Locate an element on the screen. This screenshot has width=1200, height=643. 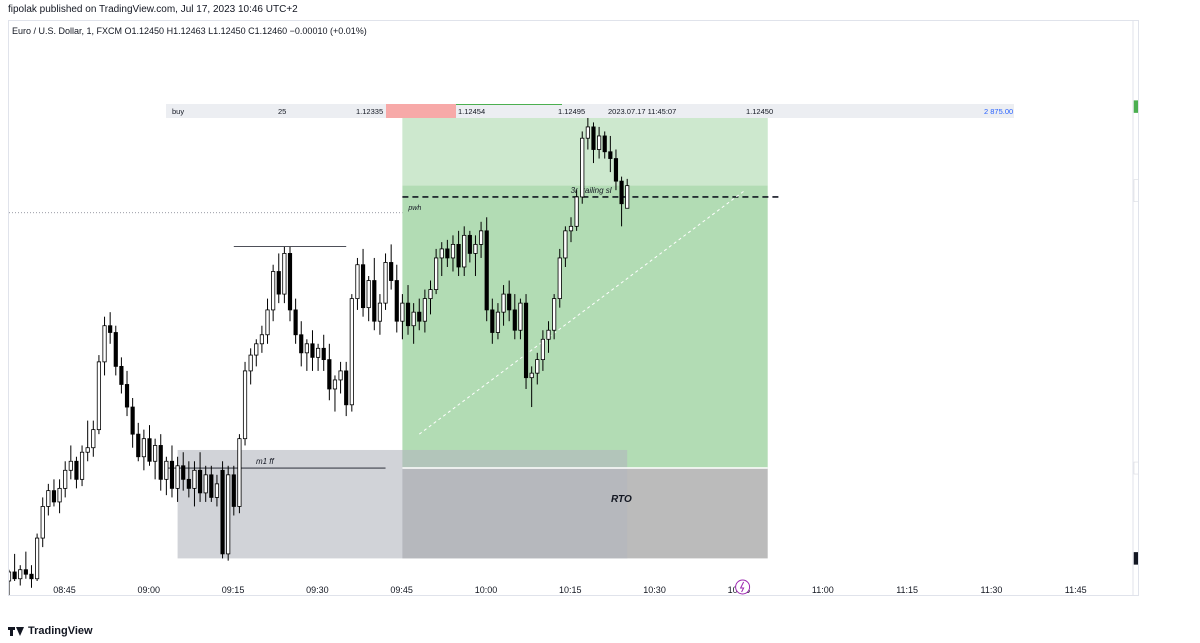
time-tick-label: 11:15 is located at coordinates (907, 590).